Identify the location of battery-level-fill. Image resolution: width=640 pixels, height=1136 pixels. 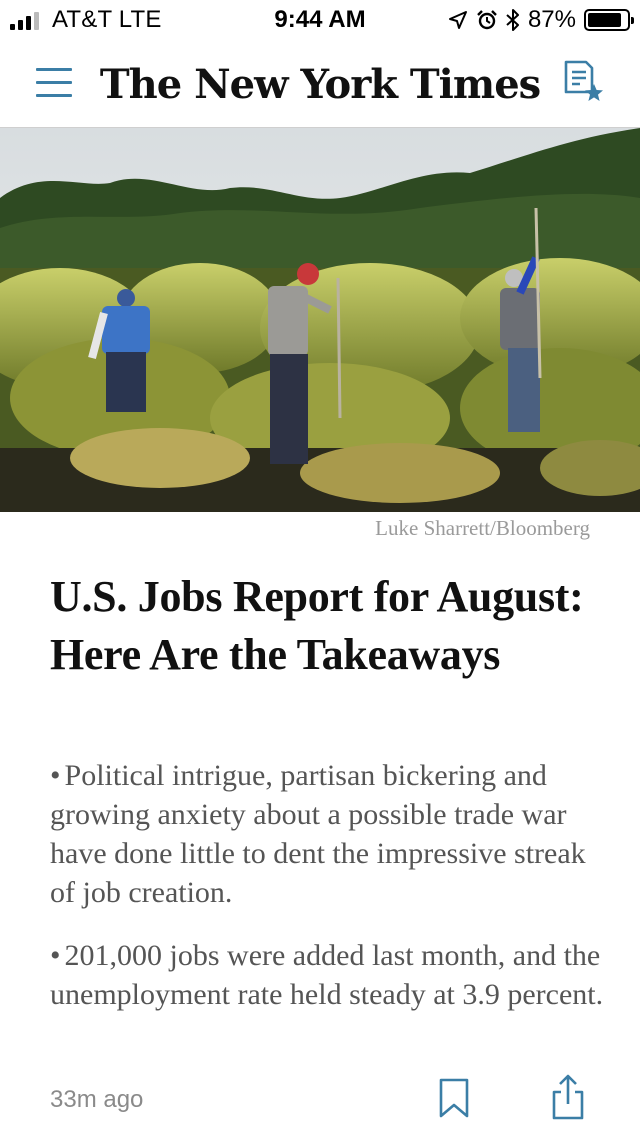
(605, 20).